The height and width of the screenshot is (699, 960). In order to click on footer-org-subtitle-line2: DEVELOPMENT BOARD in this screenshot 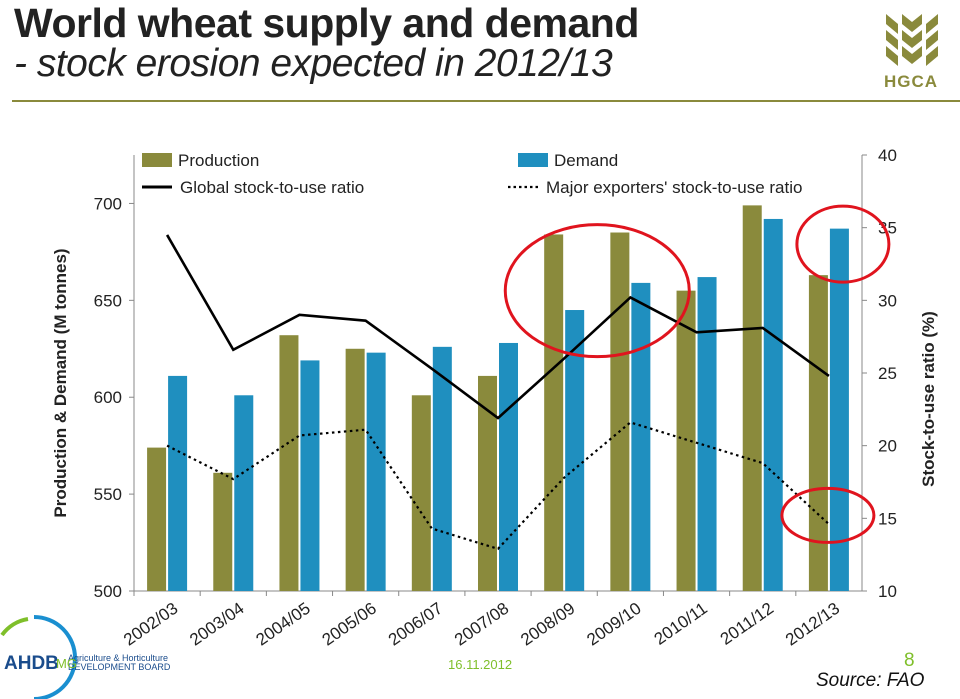, I will do `click(119, 667)`.